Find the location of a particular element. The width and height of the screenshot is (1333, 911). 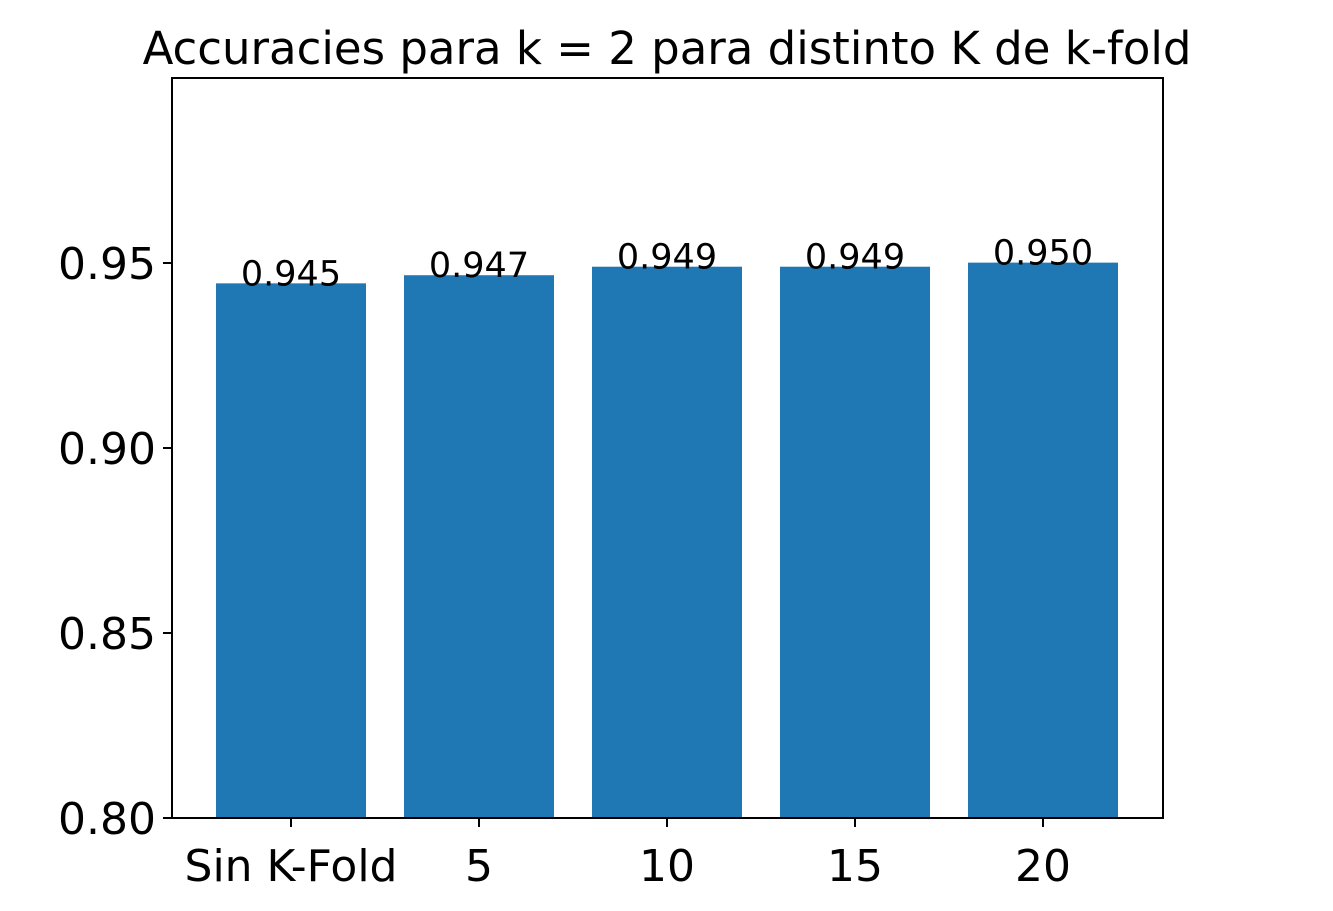

x-tick-label: 20 is located at coordinates (1043, 866).